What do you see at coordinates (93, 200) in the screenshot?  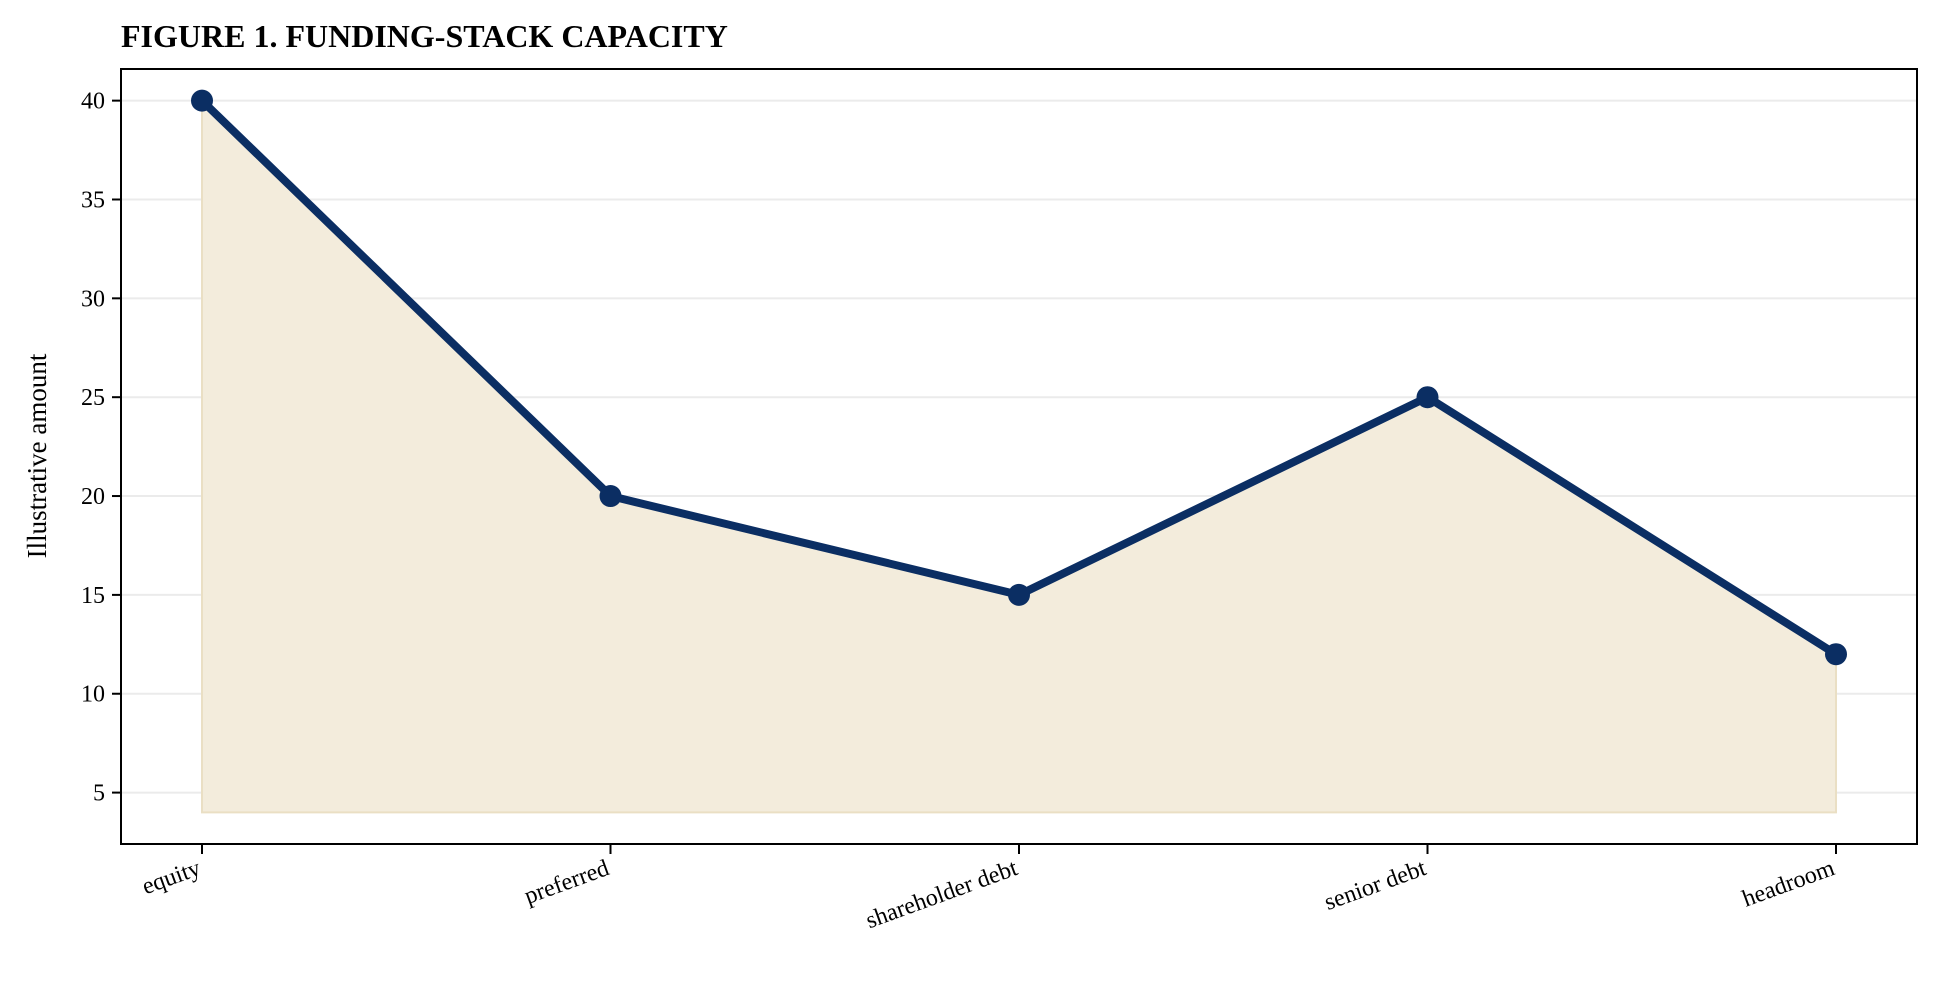 I see `y-tick-label: 35` at bounding box center [93, 200].